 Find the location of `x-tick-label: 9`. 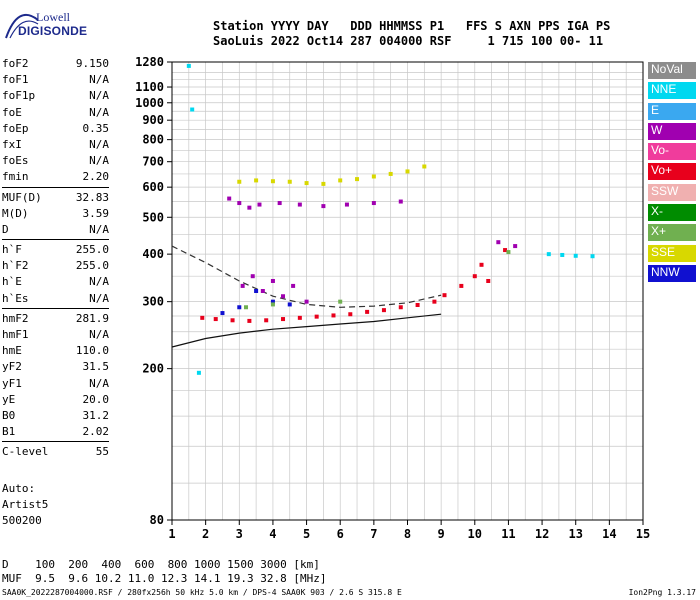

x-tick-label: 9 is located at coordinates (441, 534).